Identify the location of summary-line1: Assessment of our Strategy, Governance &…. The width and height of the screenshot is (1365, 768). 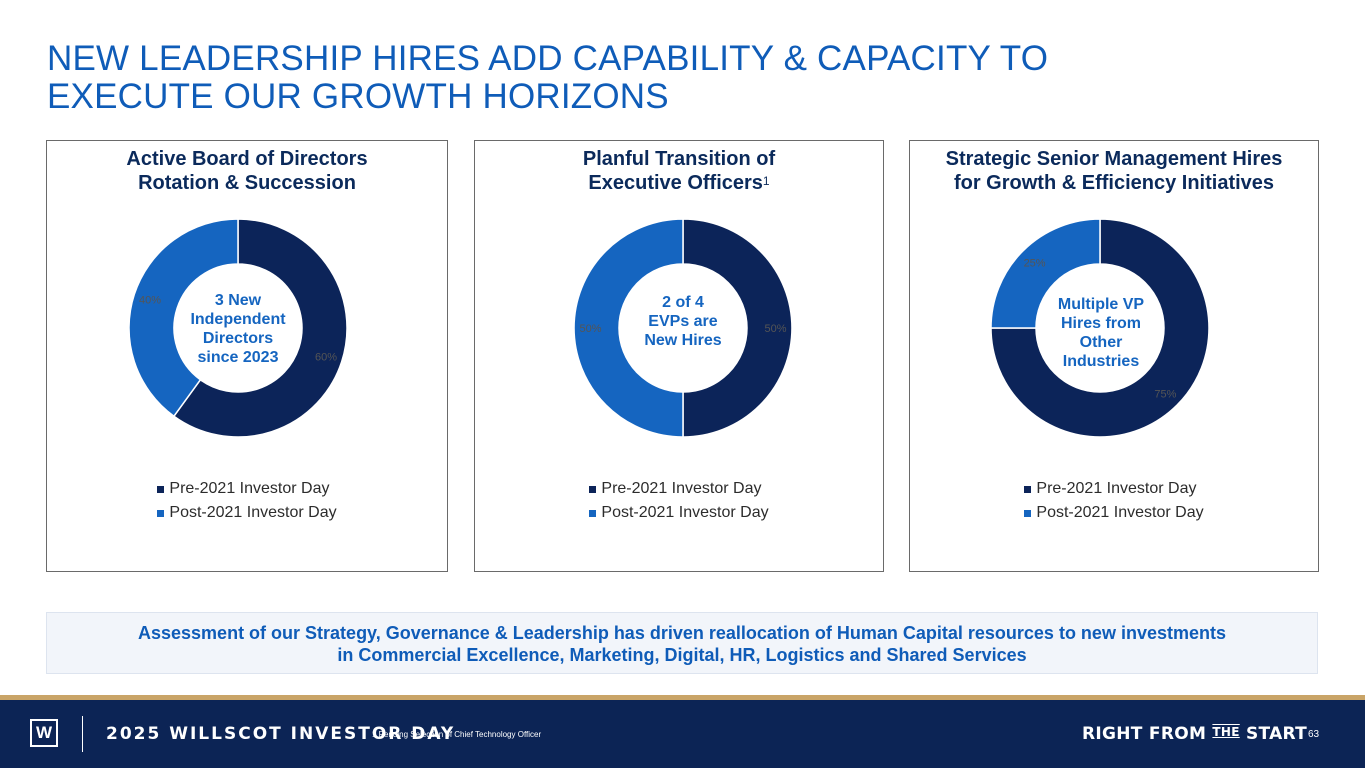
(682, 633).